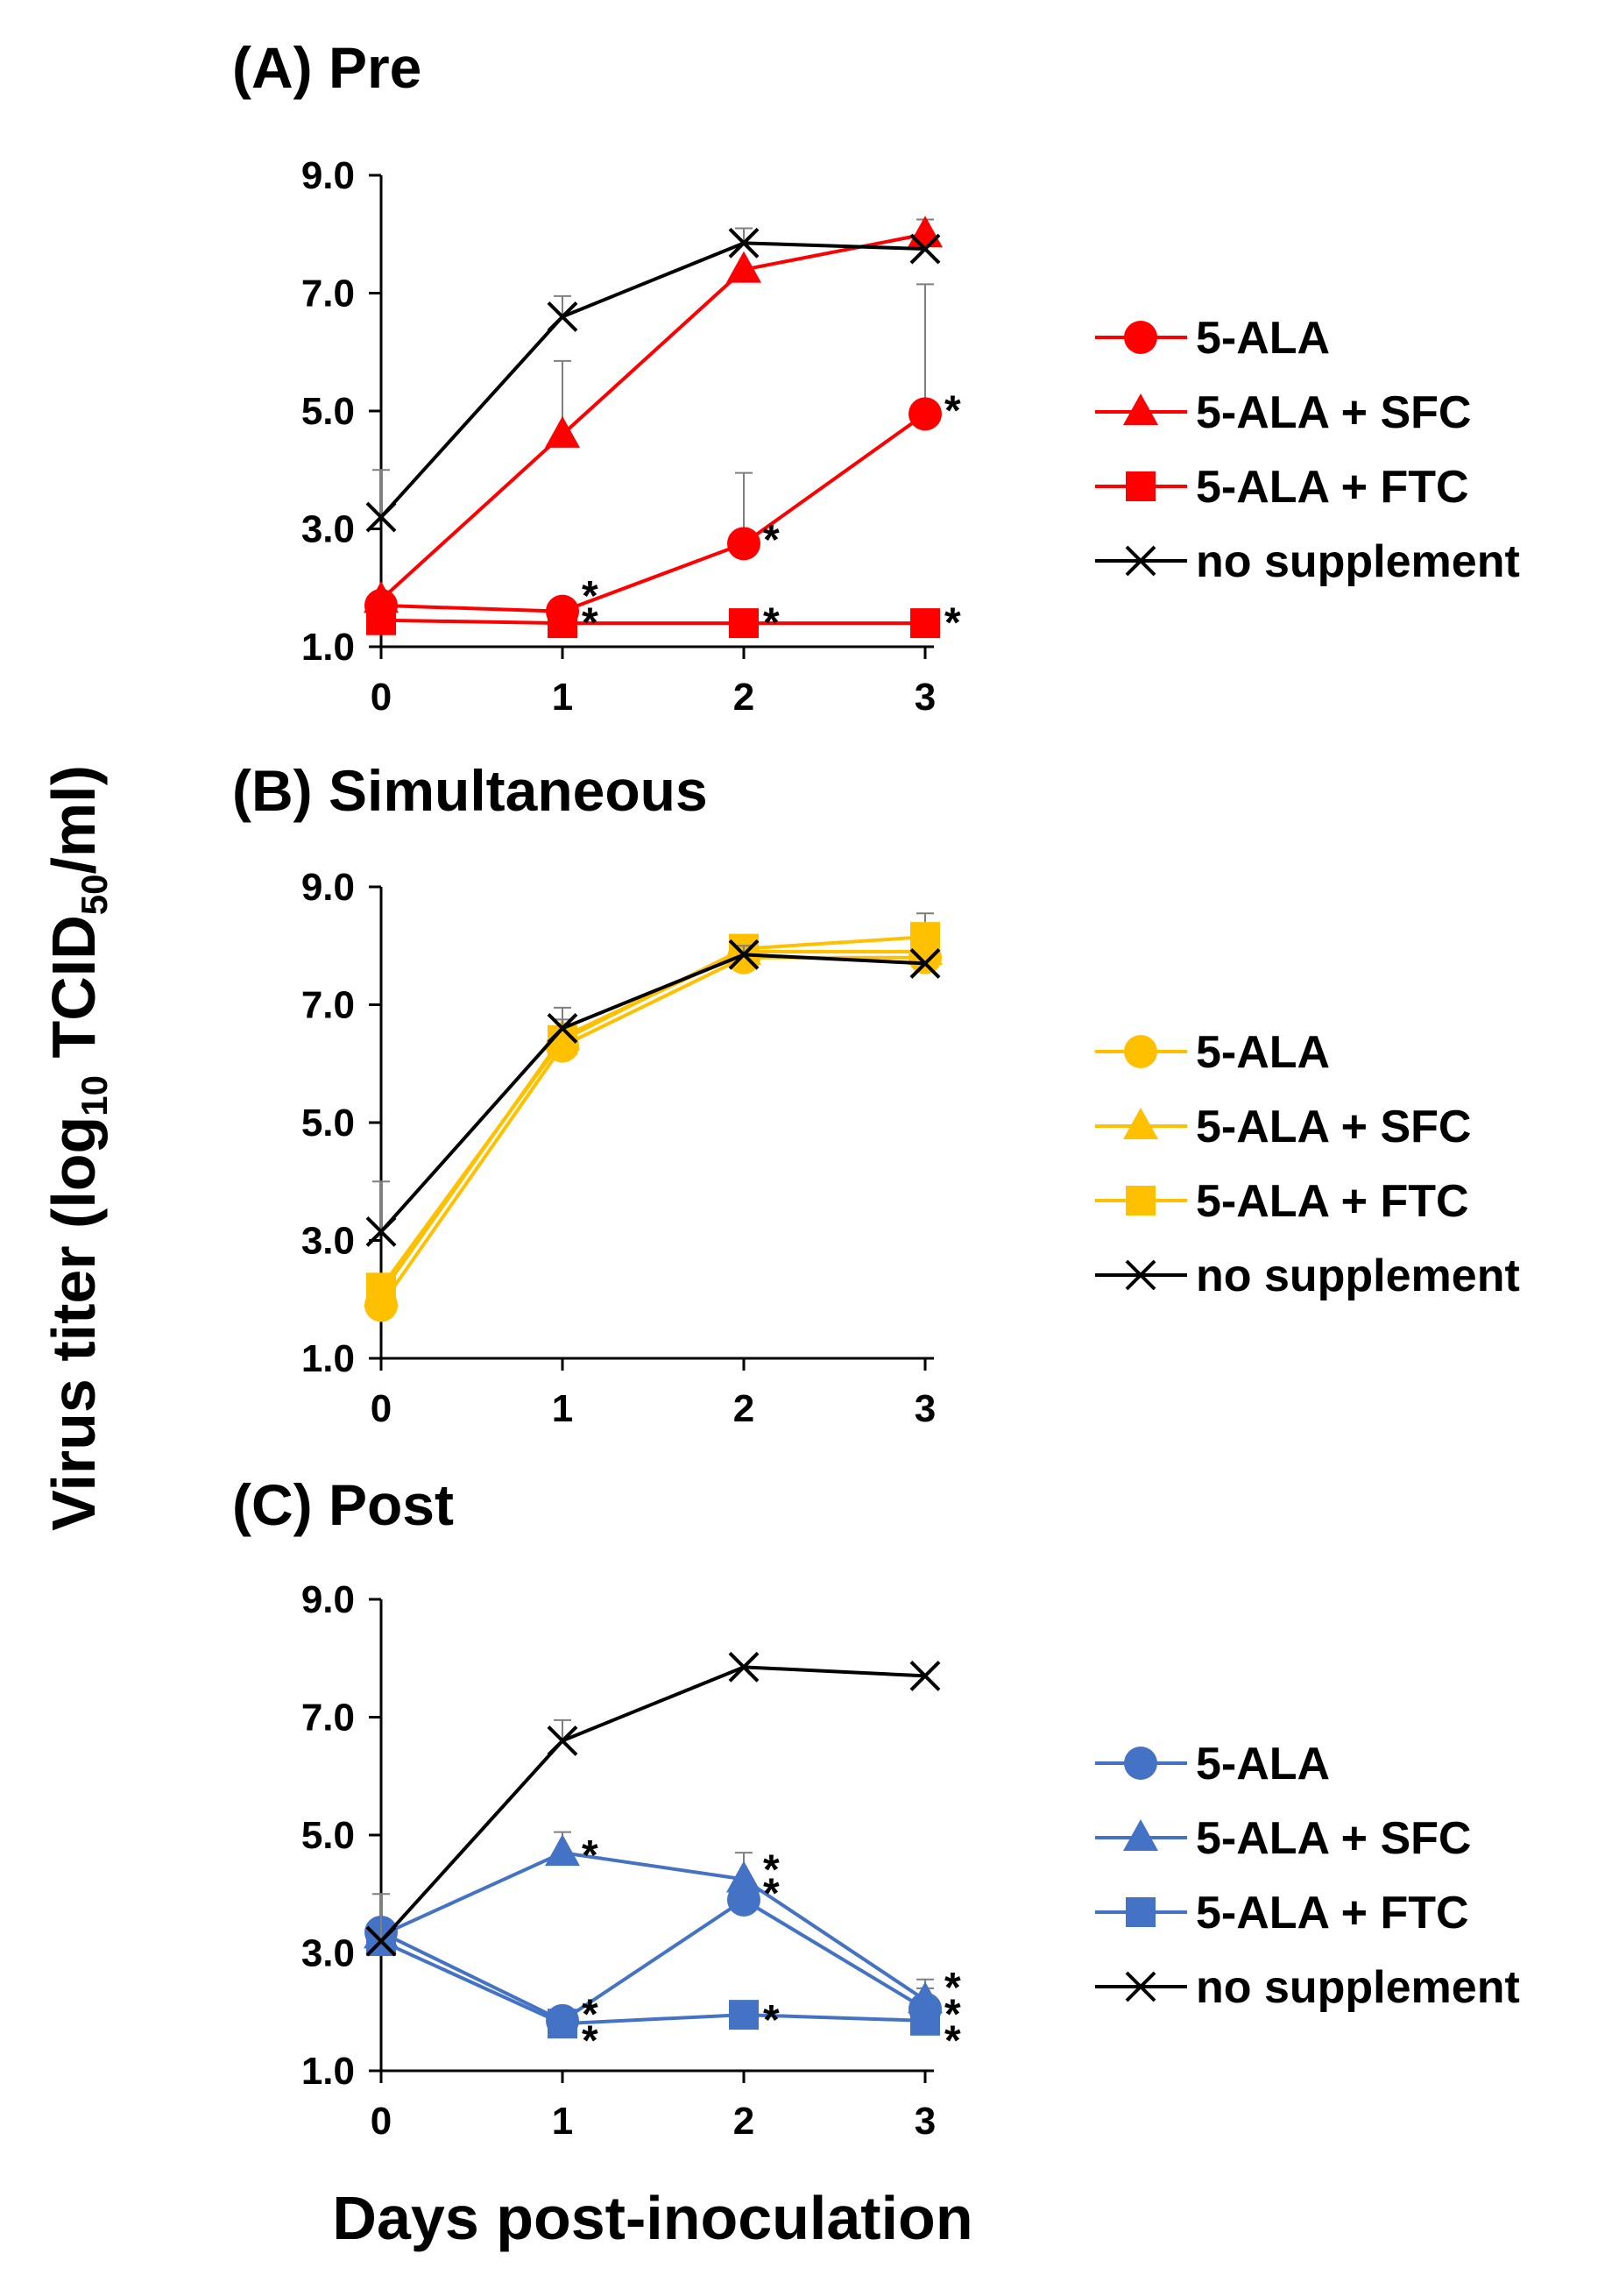 The width and height of the screenshot is (1619, 2296). Describe the element at coordinates (73, 1323) in the screenshot. I see `y-axis-title-main: Virus titer (log` at that location.